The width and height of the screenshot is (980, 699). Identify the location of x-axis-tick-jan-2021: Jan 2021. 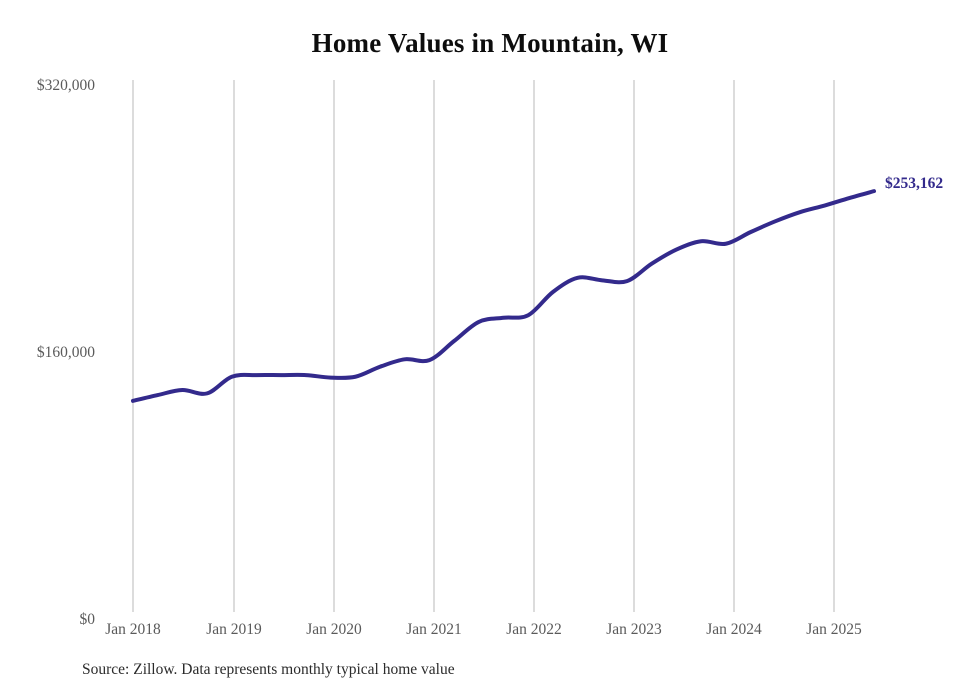
(434, 629).